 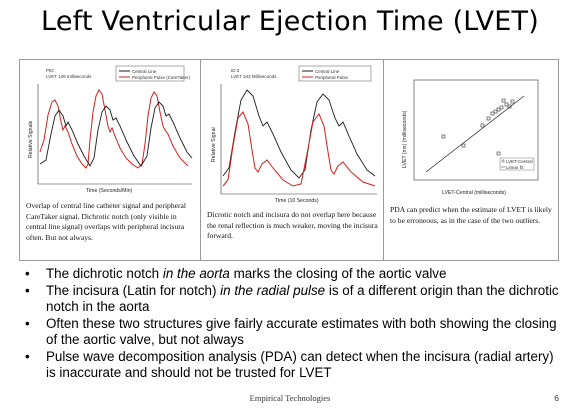 I want to click on bullet-text: The incisura (Latin for notch), so click(x=133, y=290).